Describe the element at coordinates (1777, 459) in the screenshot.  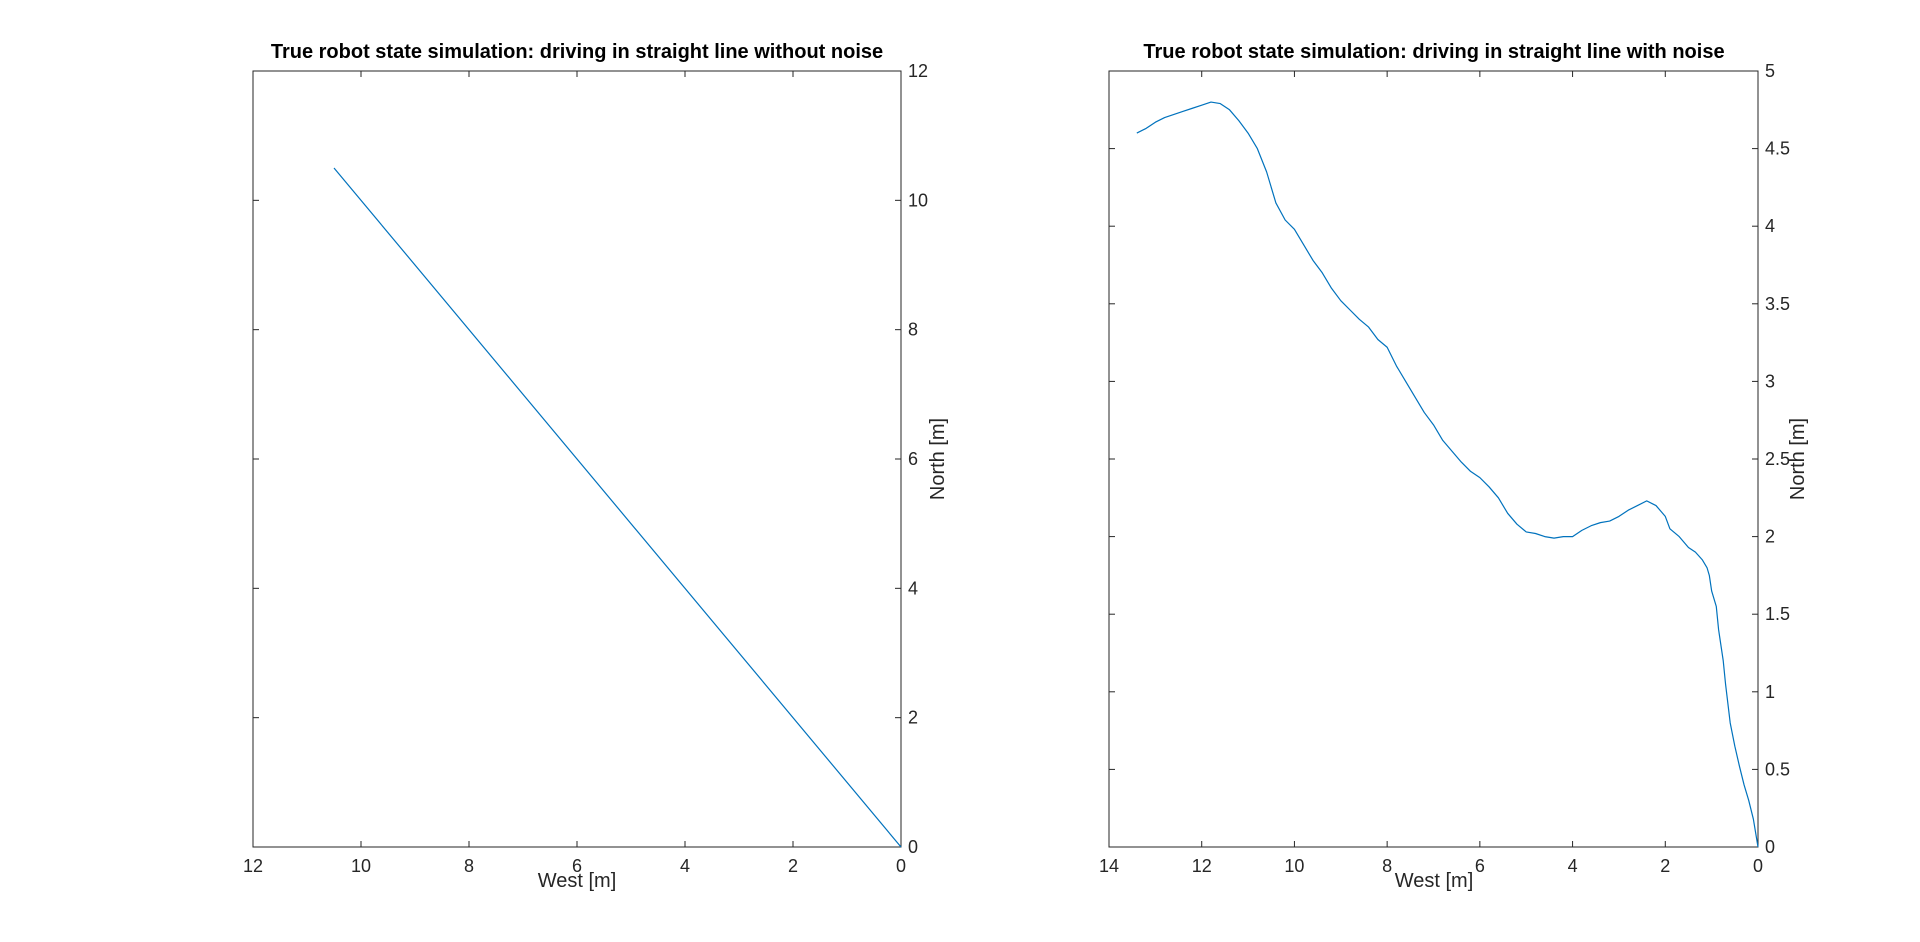
I see `y-tick-label: 2.5` at that location.